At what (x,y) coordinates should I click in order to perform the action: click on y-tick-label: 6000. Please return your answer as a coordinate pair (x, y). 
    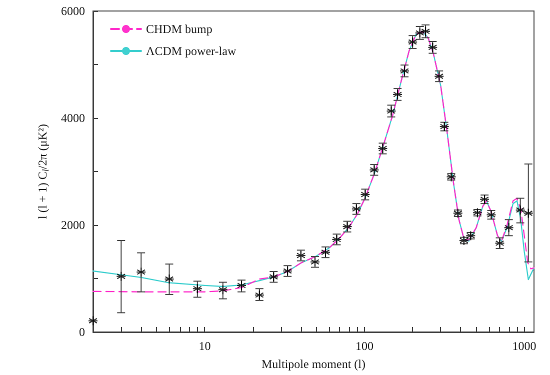
    Looking at the image, I should click on (73, 11).